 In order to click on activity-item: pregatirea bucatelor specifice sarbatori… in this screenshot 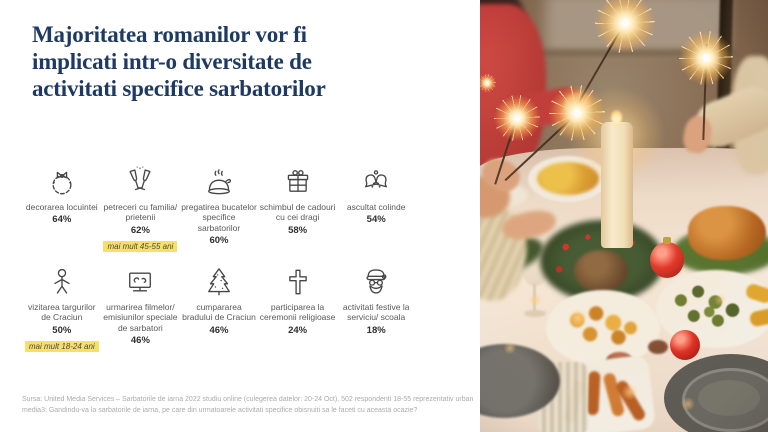, I will do `click(219, 205)`.